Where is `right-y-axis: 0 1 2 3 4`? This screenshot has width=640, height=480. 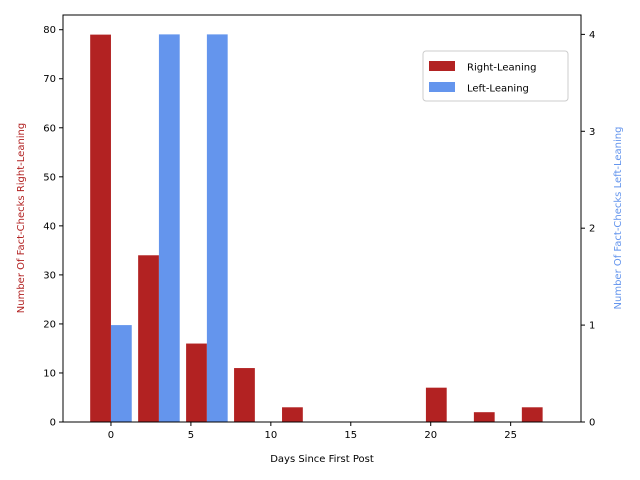 right-y-axis: 0 1 2 3 4 is located at coordinates (588, 229).